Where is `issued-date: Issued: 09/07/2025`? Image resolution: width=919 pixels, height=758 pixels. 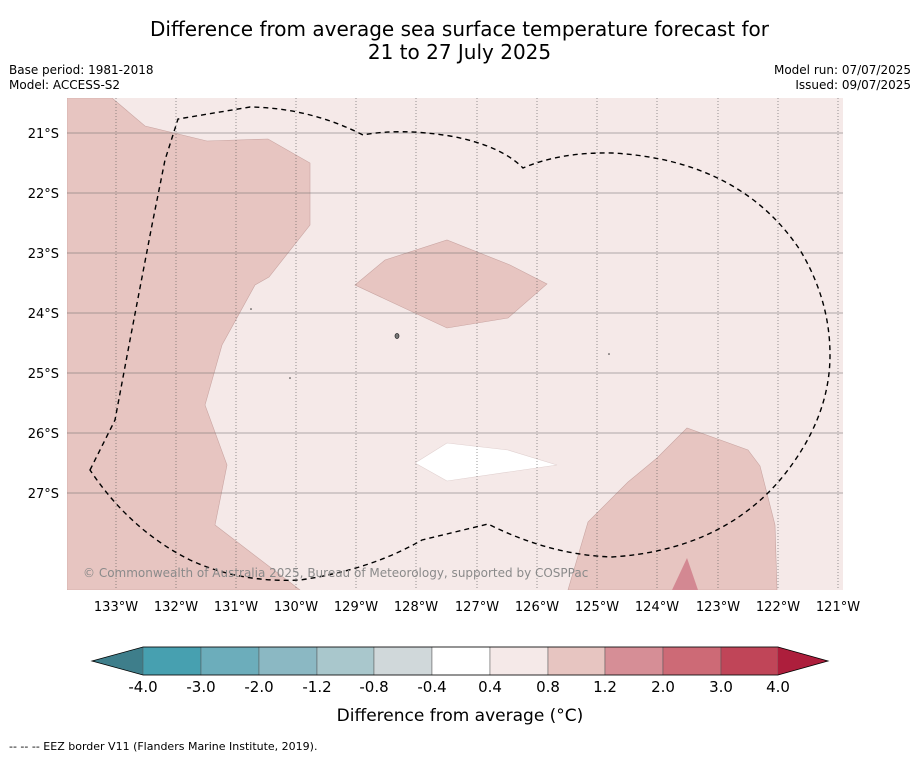
issued-date: Issued: 09/07/2025 is located at coordinates (853, 85).